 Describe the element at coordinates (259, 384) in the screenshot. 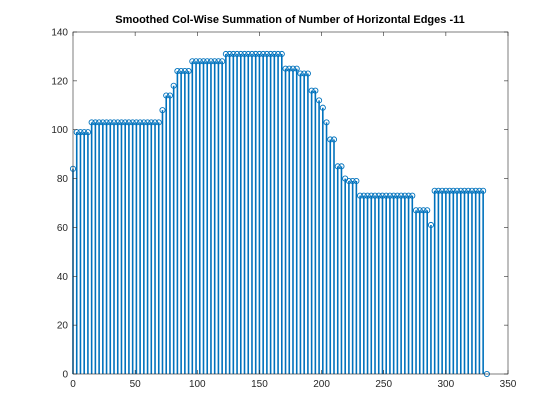

I see `x-tick-label: 150` at that location.